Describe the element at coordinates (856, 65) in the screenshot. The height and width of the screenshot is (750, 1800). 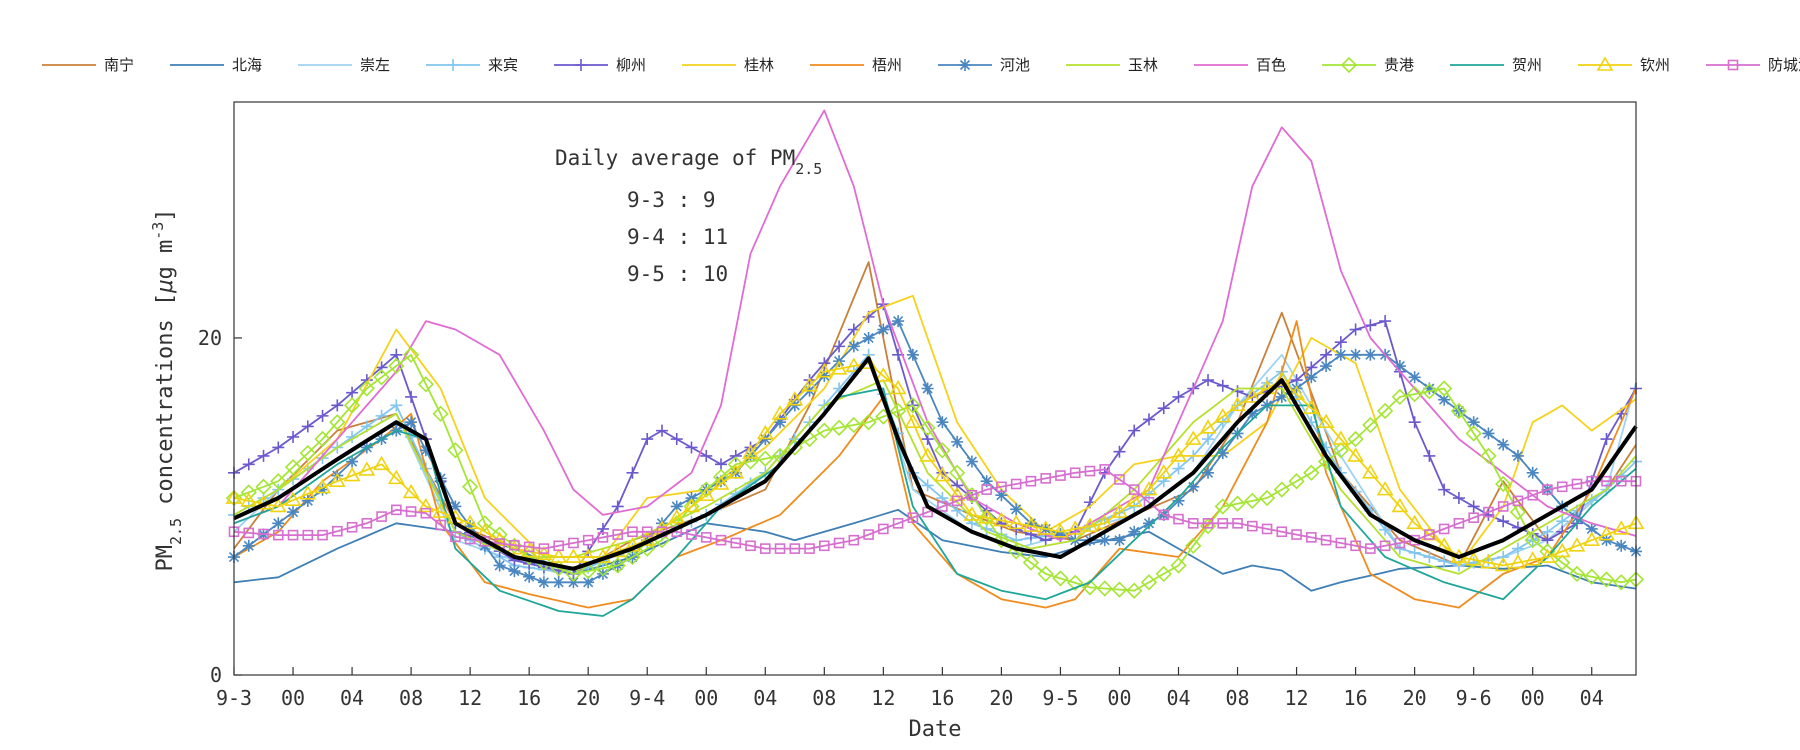
I see `legend-item-6: 梧州` at that location.